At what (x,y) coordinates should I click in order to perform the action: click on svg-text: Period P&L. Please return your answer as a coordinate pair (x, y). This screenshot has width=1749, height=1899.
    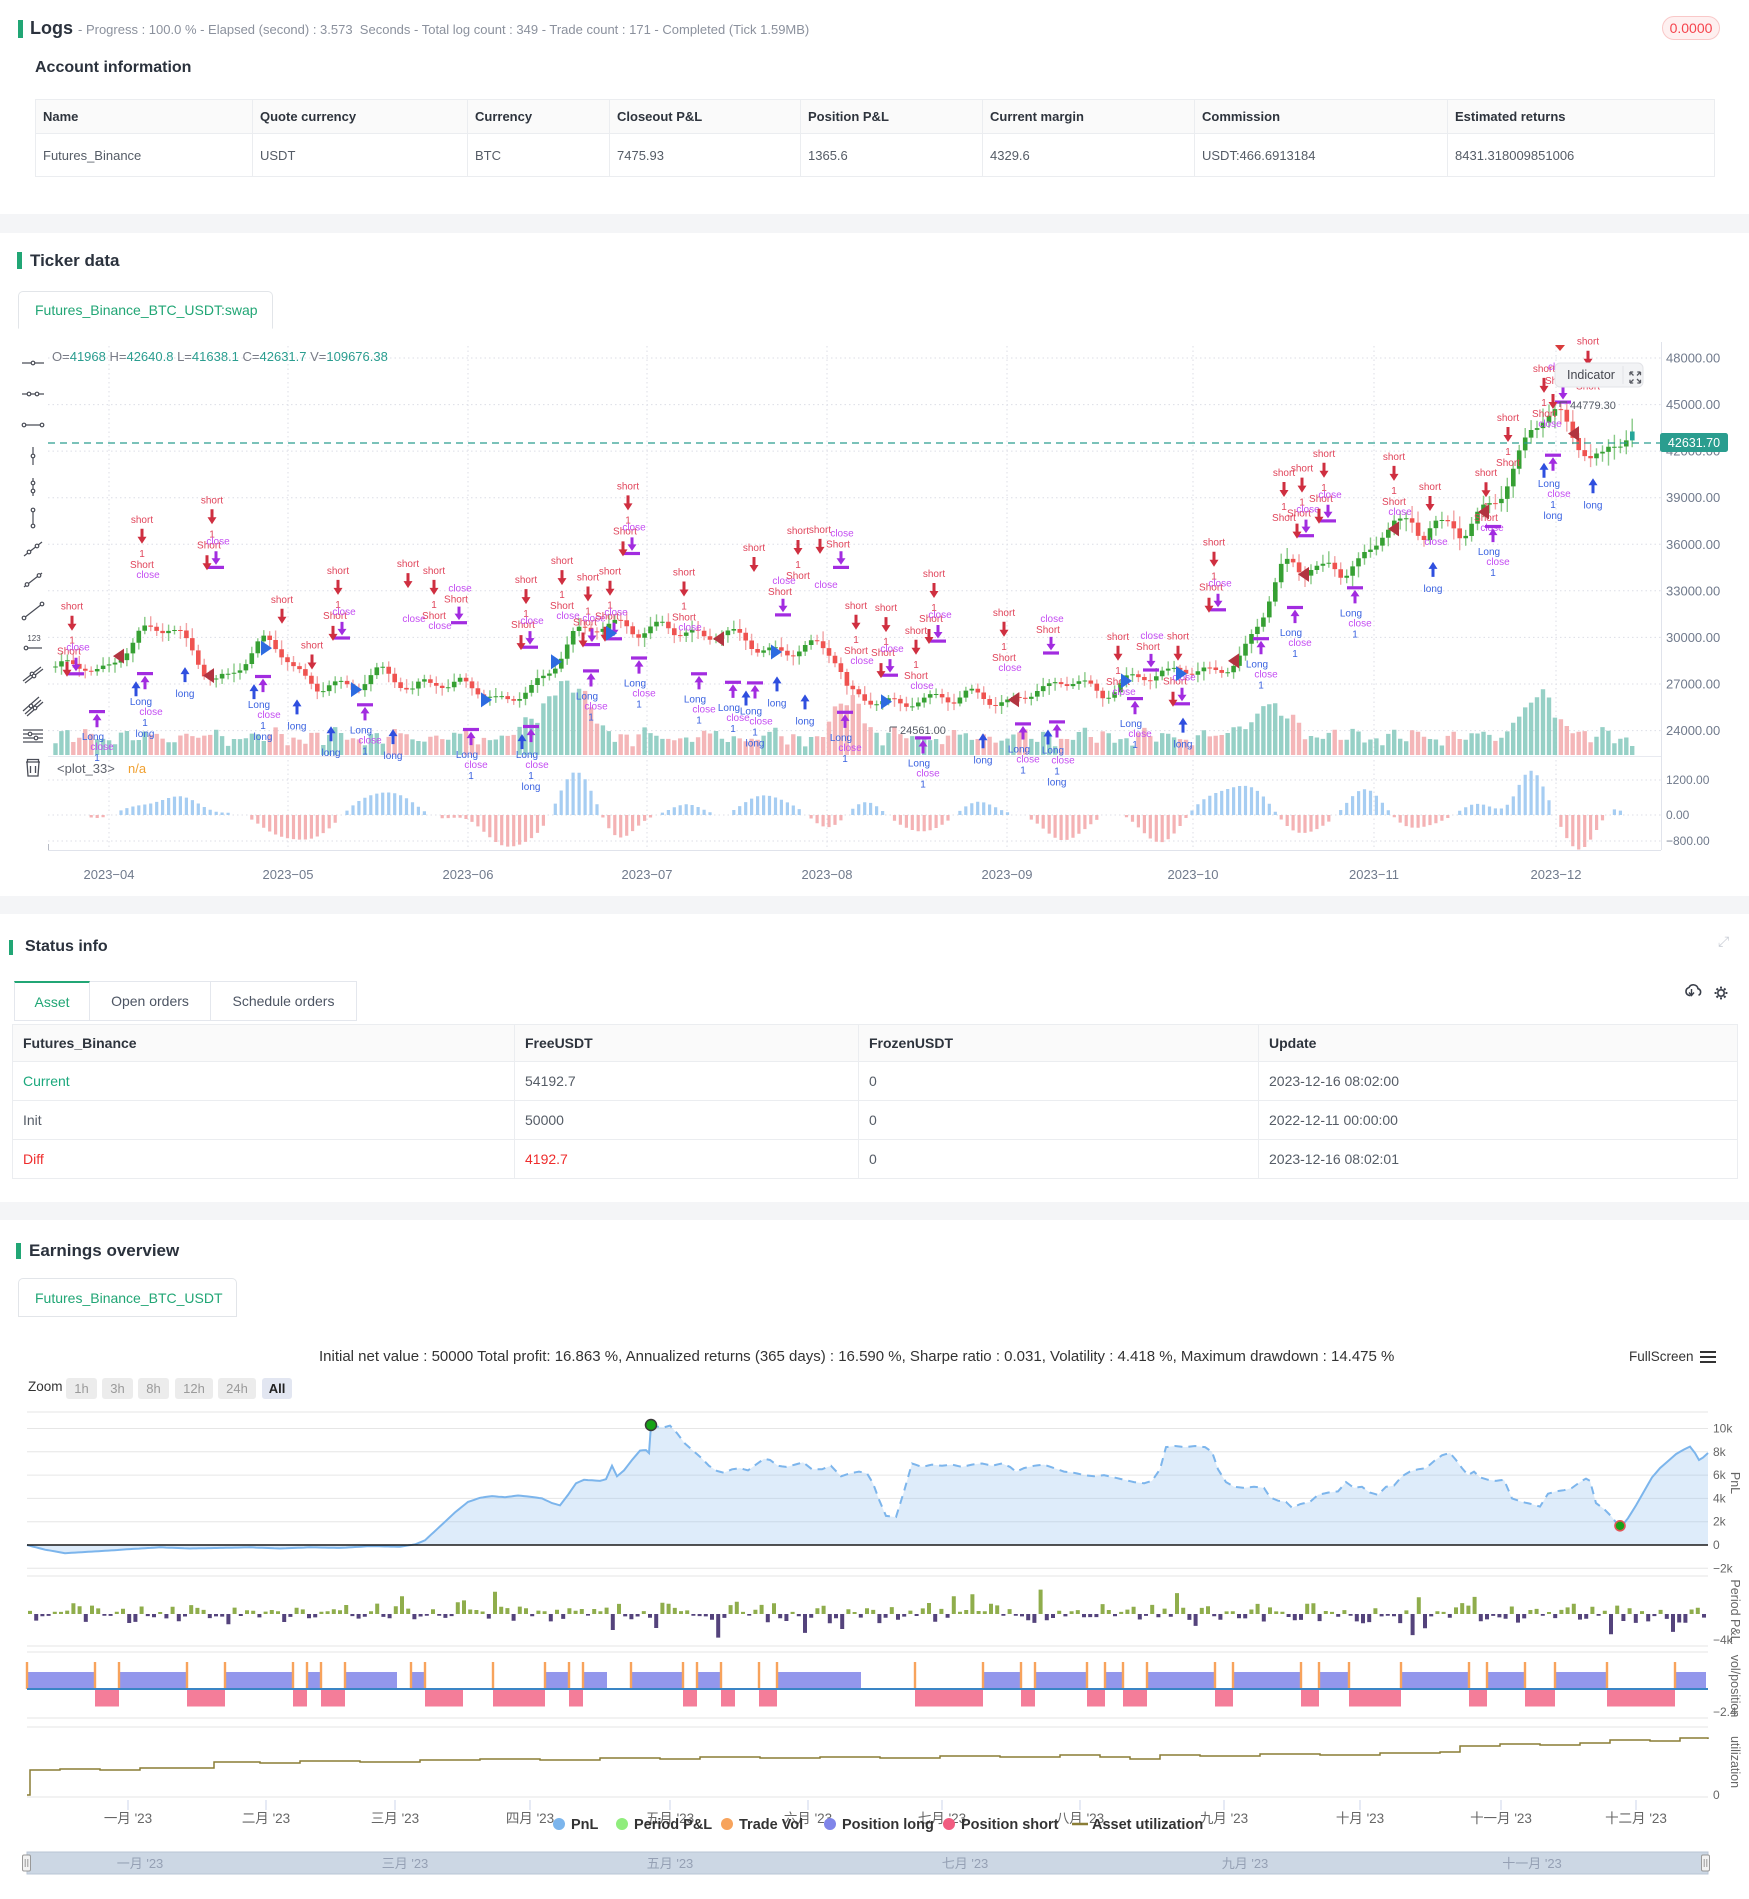
    Looking at the image, I should click on (673, 1825).